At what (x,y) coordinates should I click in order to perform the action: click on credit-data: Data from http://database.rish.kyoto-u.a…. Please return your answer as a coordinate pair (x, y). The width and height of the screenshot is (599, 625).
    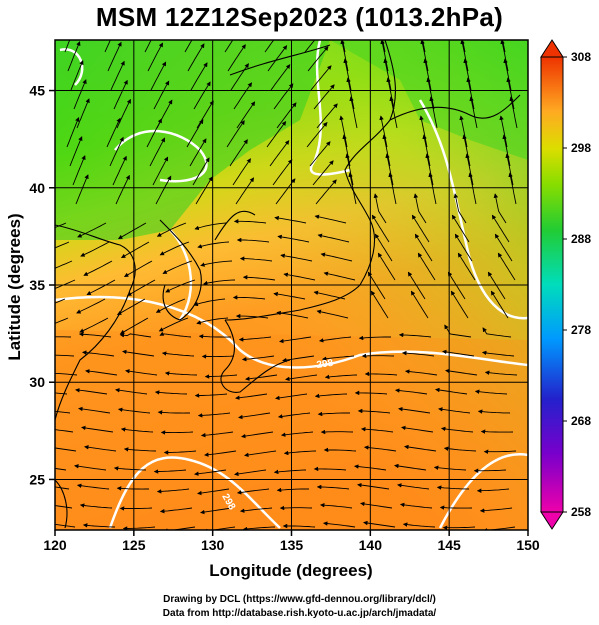
    Looking at the image, I should click on (299, 613).